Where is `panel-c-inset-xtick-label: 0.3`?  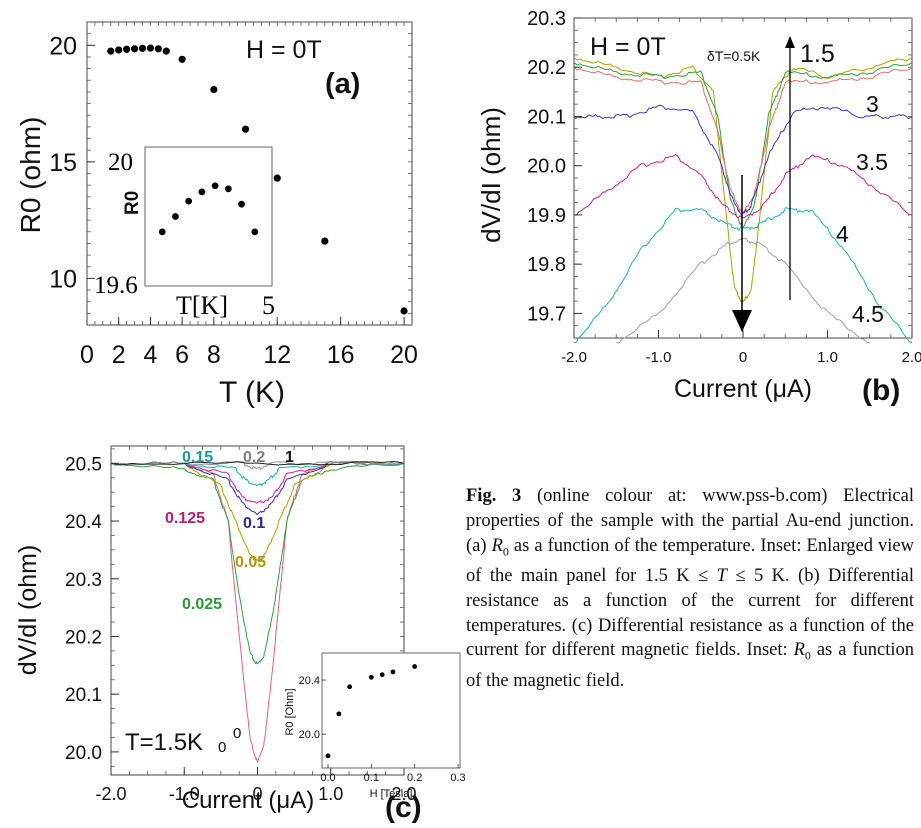
panel-c-inset-xtick-label: 0.3 is located at coordinates (457, 778).